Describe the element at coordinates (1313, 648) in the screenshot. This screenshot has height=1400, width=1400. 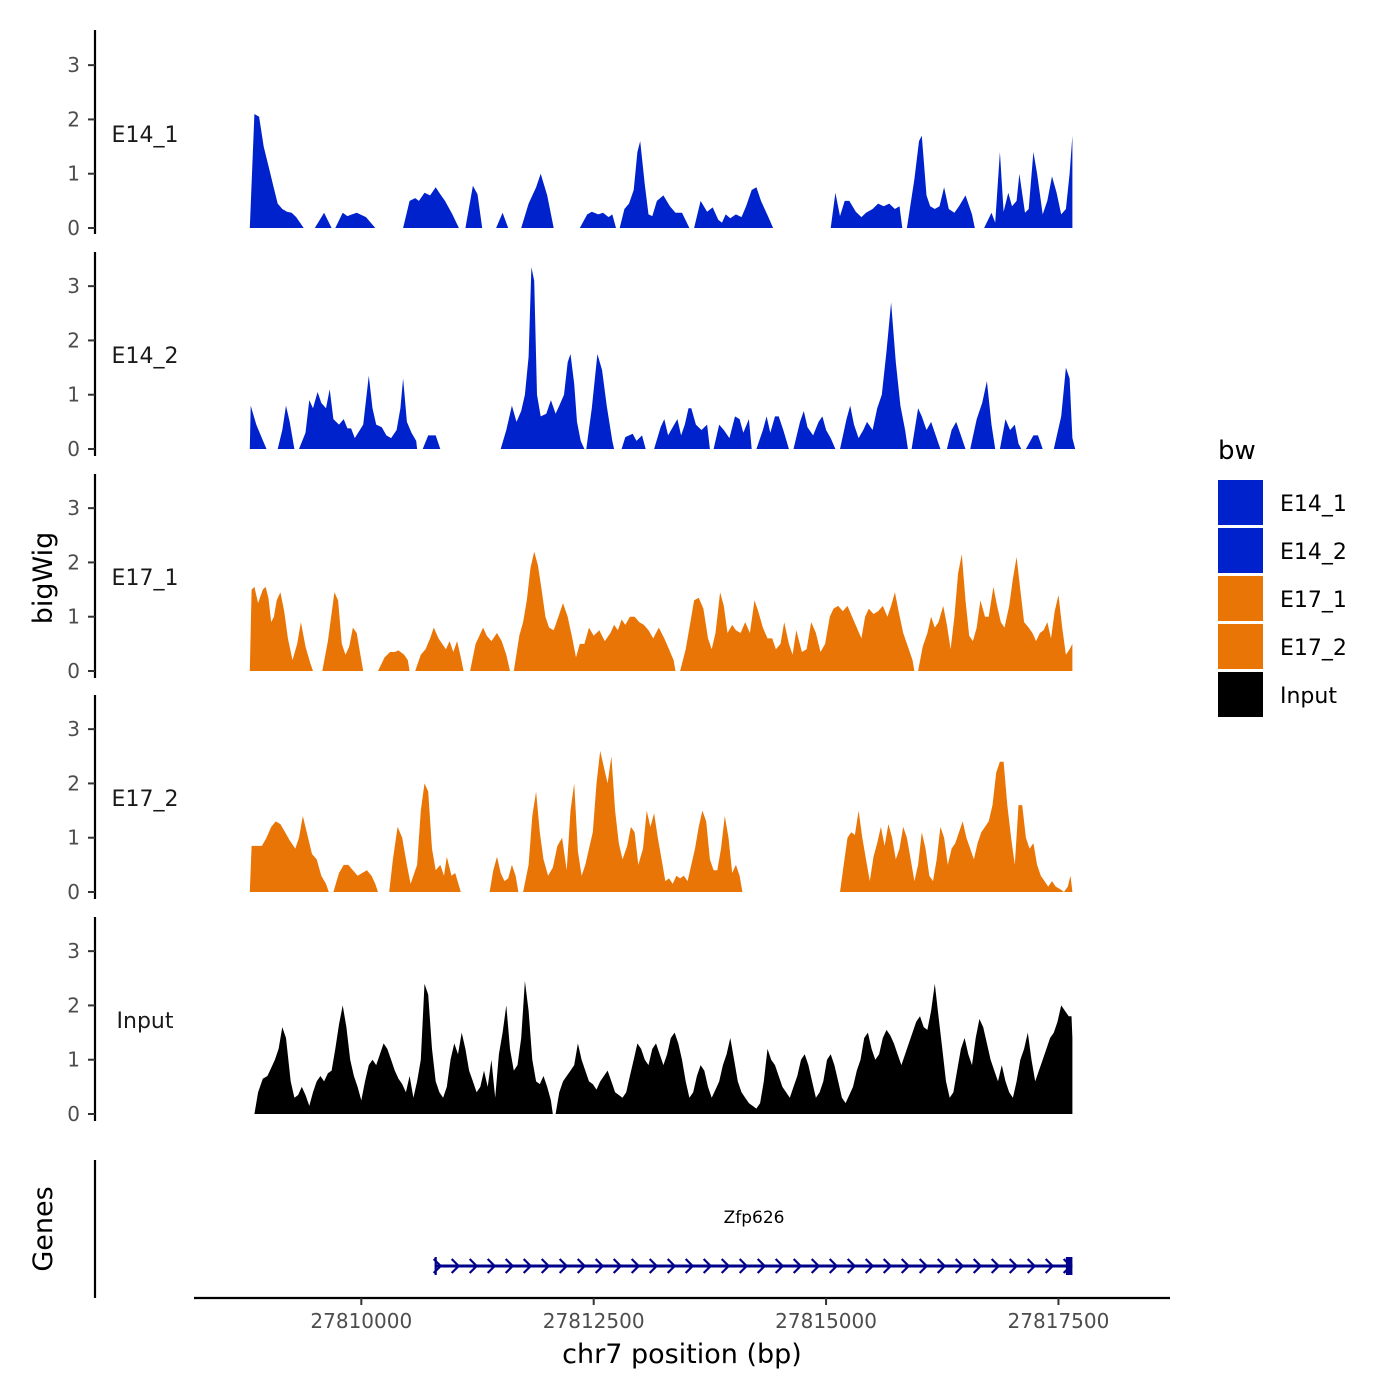
I see `legend-label: E17_2` at that location.